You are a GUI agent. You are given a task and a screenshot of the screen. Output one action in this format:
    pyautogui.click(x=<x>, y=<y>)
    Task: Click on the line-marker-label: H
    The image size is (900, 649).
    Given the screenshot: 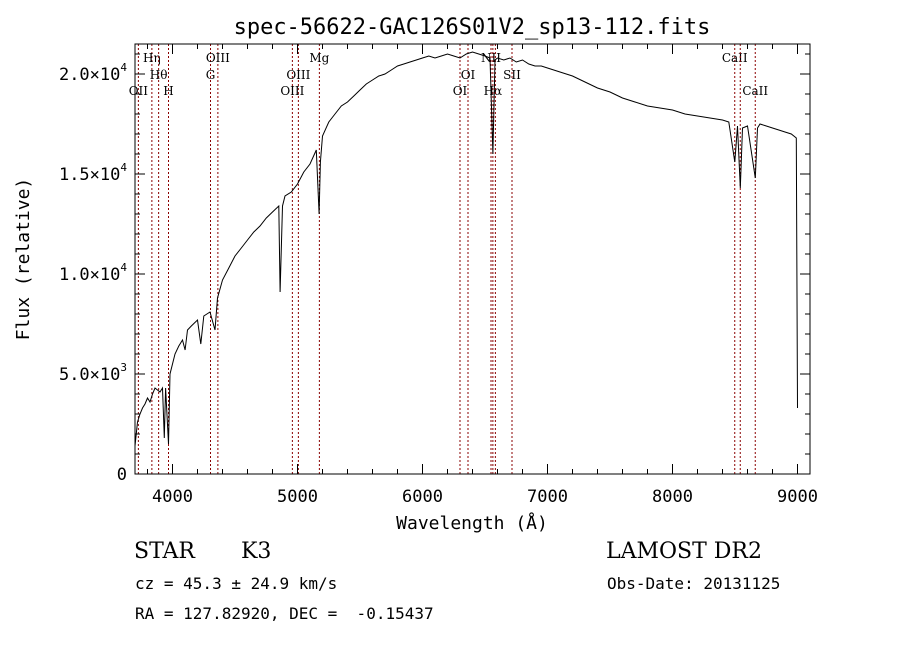 What is the action you would take?
    pyautogui.click(x=168, y=91)
    